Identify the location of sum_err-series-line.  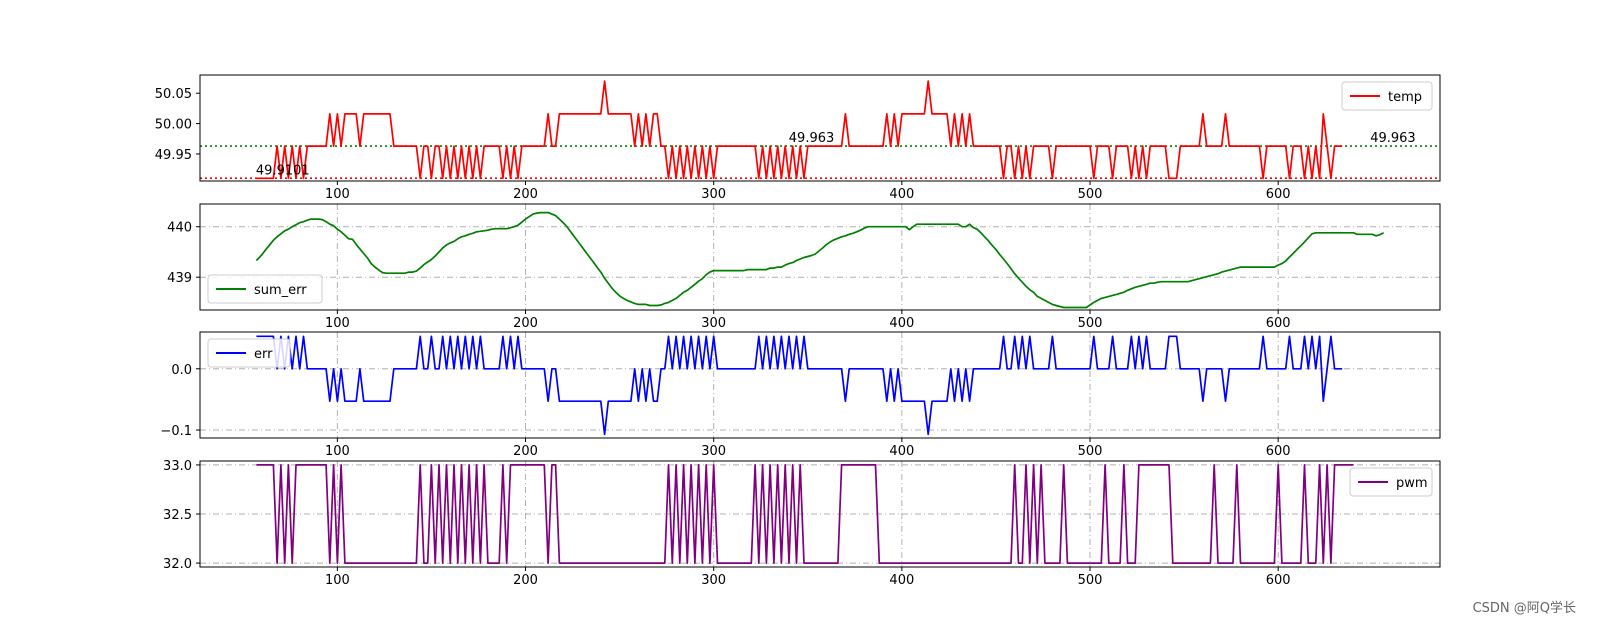
(819, 260).